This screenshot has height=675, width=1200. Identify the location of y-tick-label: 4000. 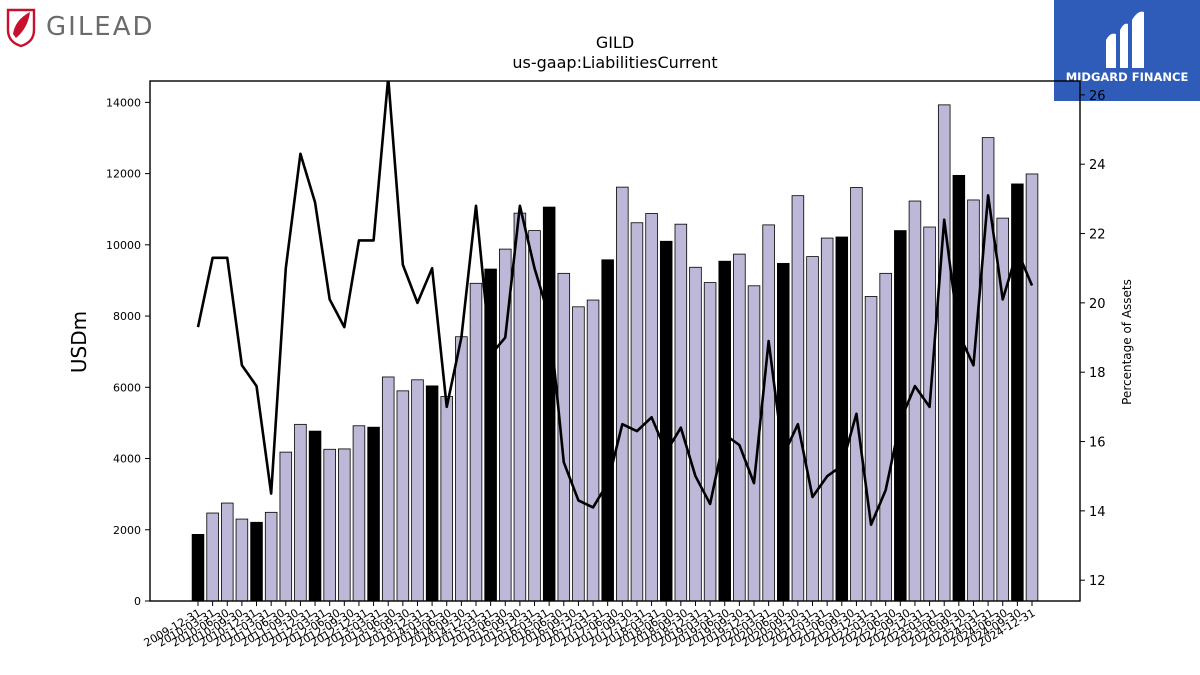
(127, 459).